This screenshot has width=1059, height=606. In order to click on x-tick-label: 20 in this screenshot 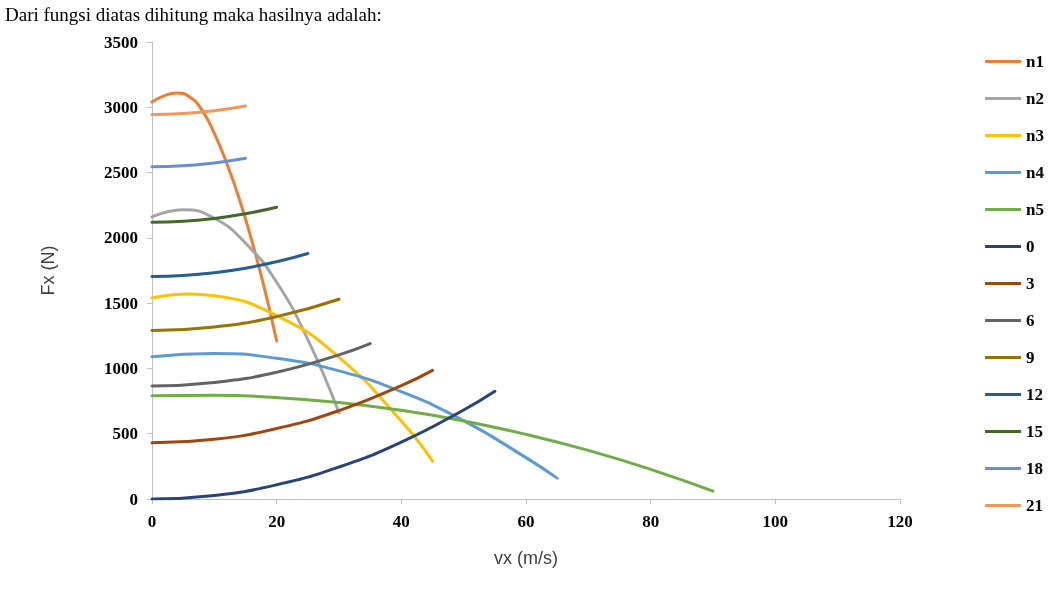, I will do `click(277, 521)`.